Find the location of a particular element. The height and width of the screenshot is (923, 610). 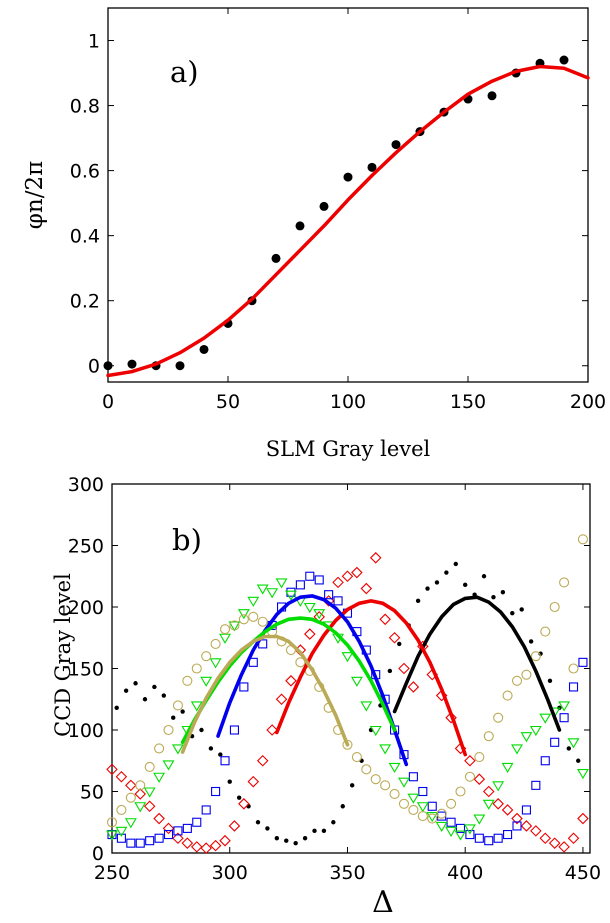

panel-a-label: a) is located at coordinates (184, 72).